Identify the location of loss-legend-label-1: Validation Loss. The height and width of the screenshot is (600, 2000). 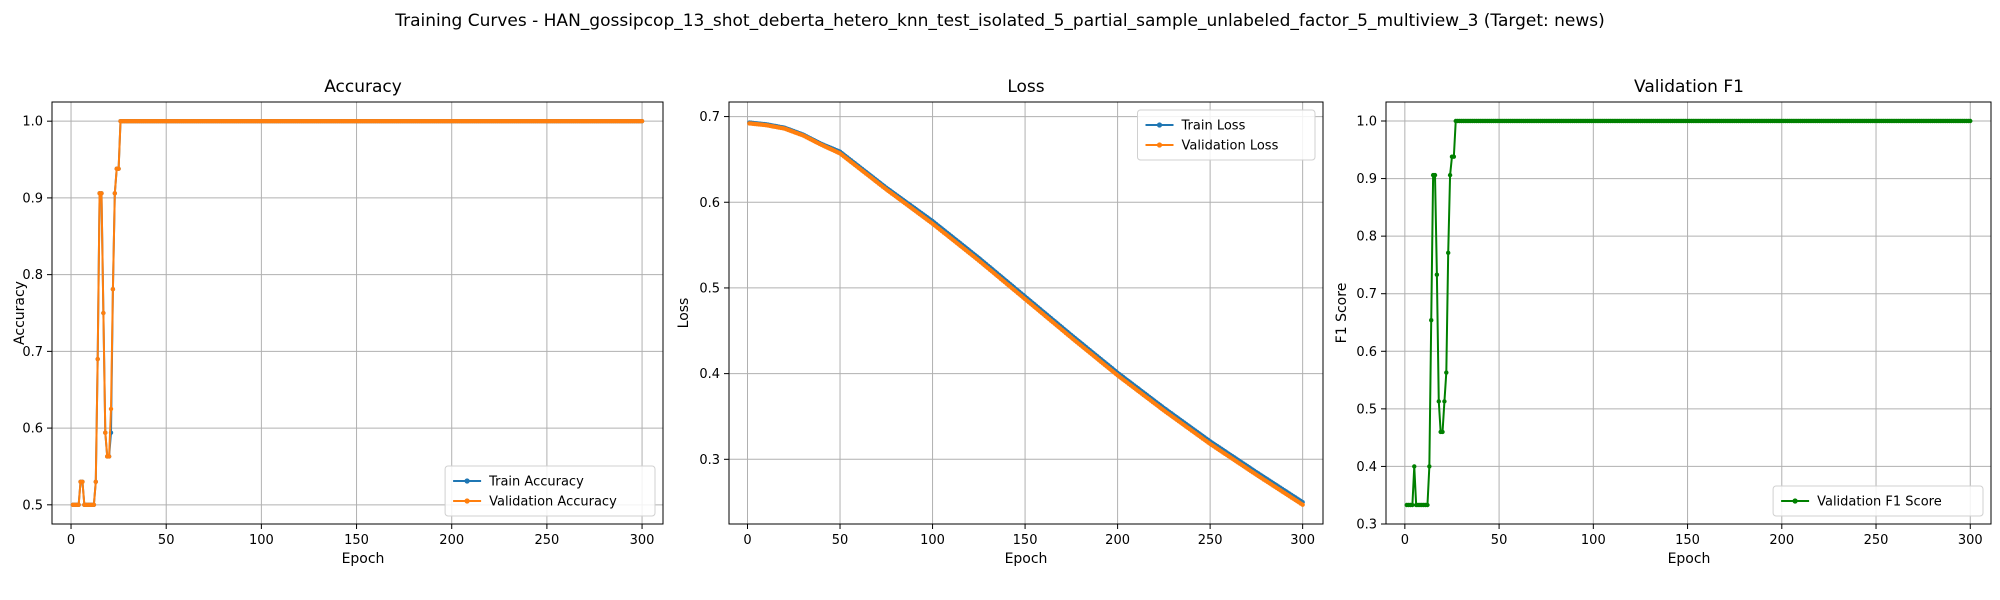
(1230, 146).